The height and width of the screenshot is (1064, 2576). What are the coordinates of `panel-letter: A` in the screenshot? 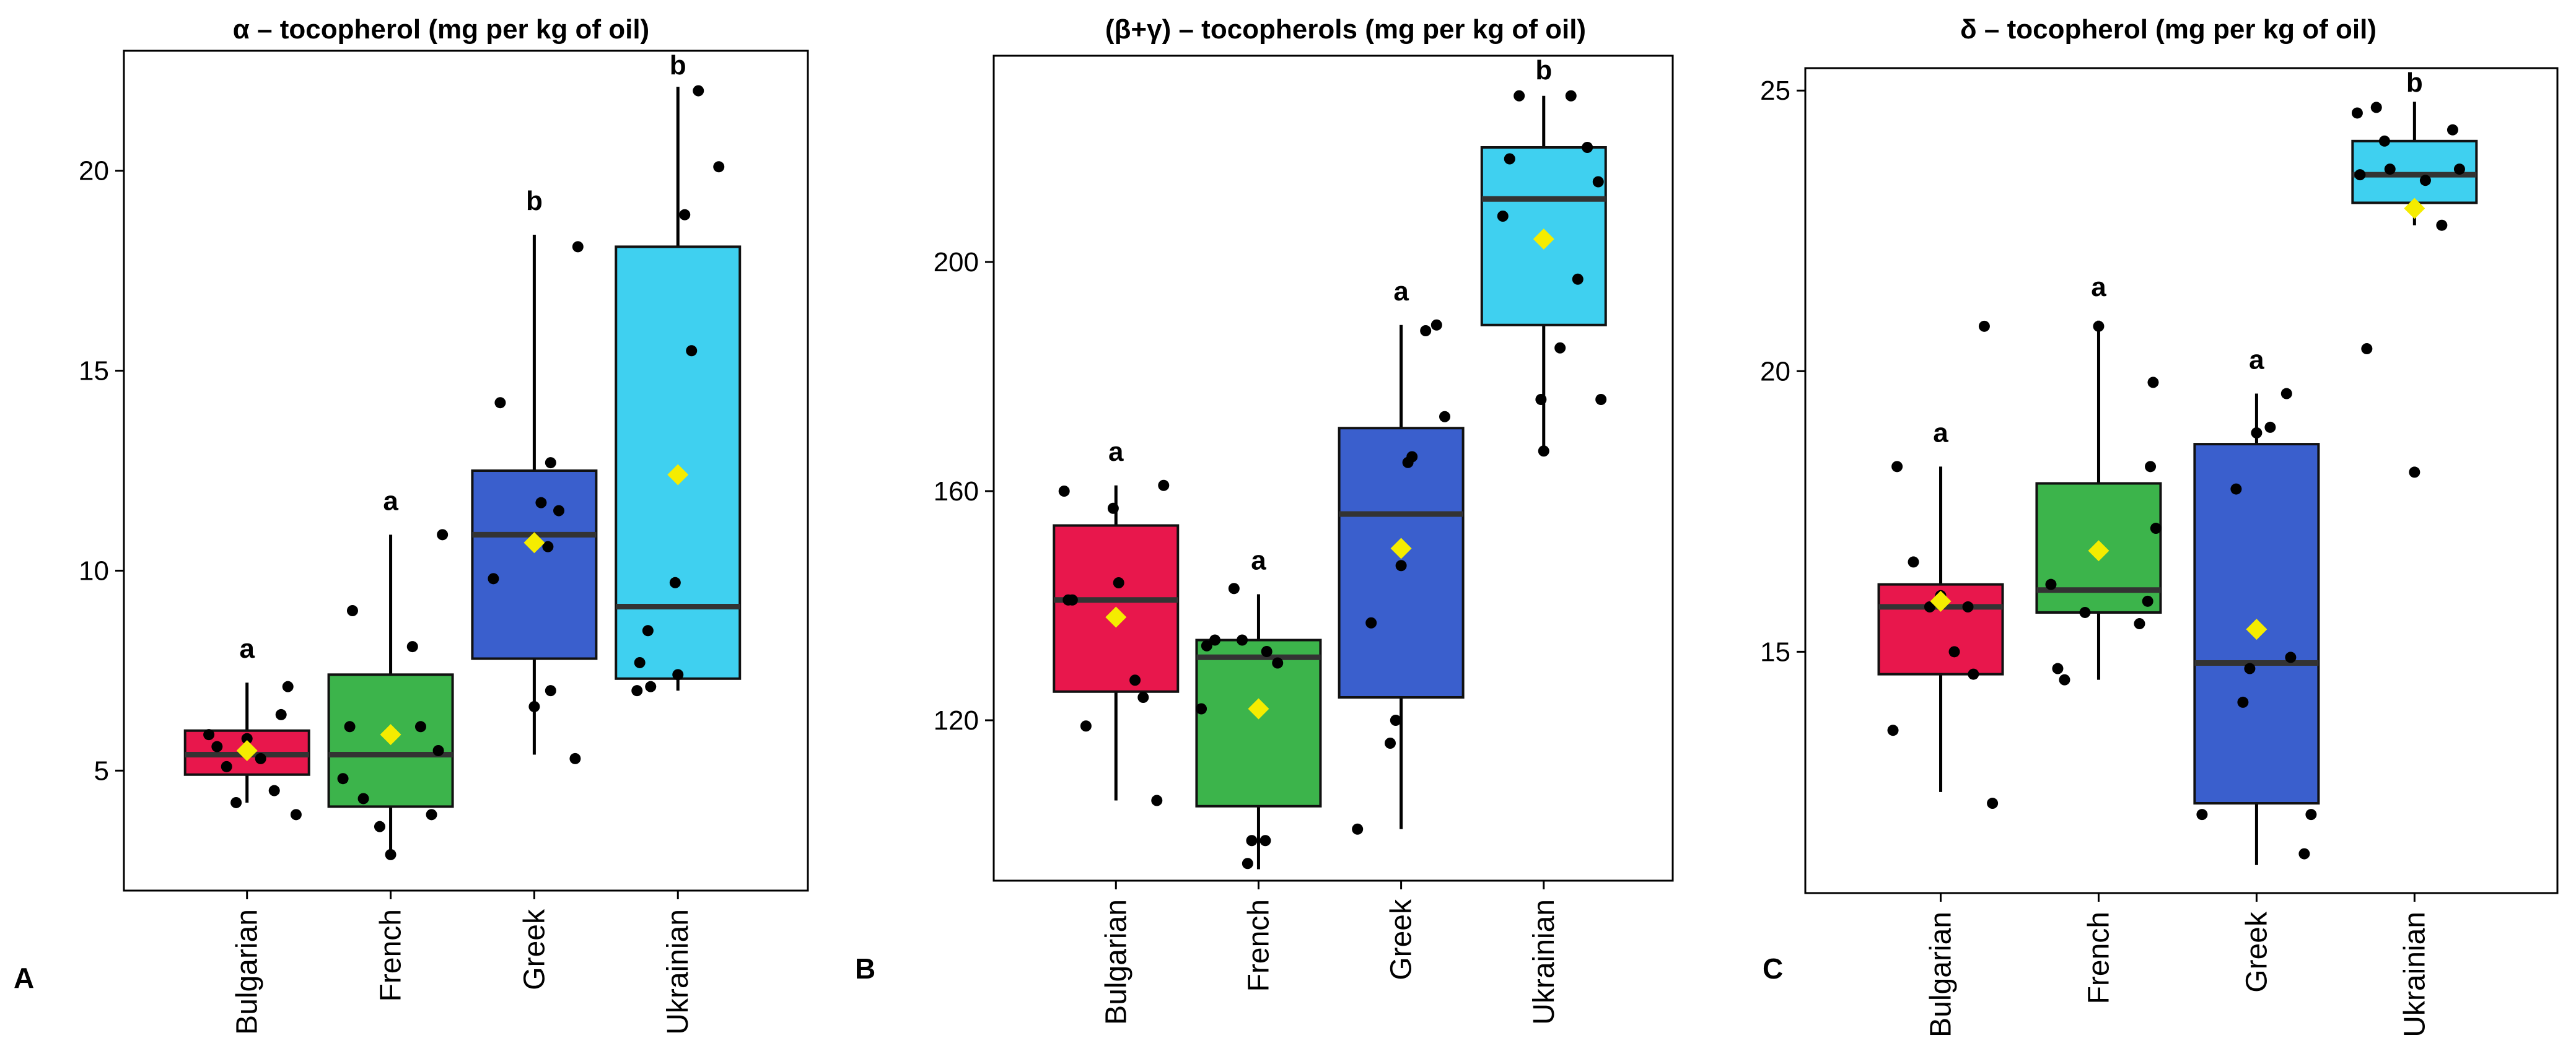 It's located at (24, 978).